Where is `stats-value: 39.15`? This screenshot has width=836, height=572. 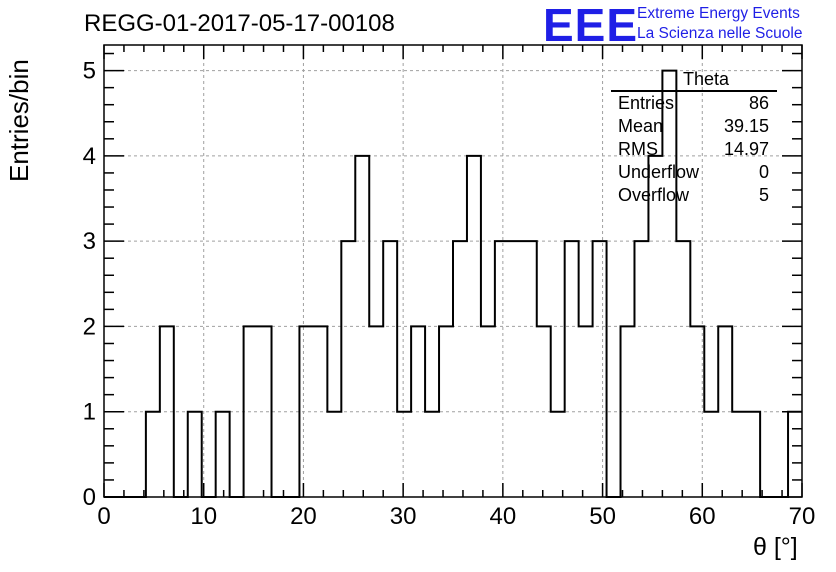
stats-value: 39.15 is located at coordinates (746, 126).